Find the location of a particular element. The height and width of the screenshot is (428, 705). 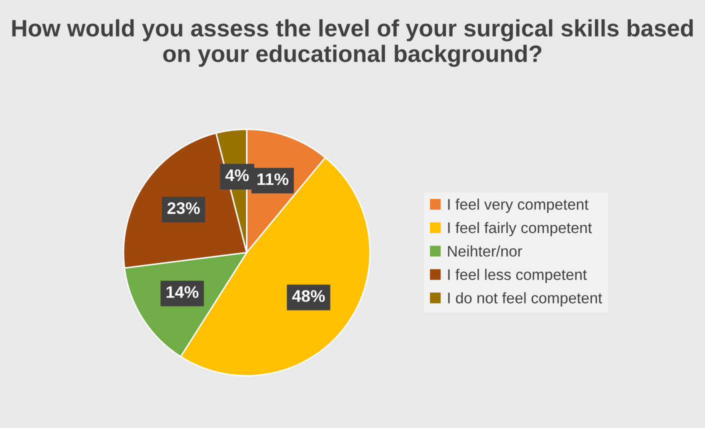

data-label: 4% is located at coordinates (237, 175).